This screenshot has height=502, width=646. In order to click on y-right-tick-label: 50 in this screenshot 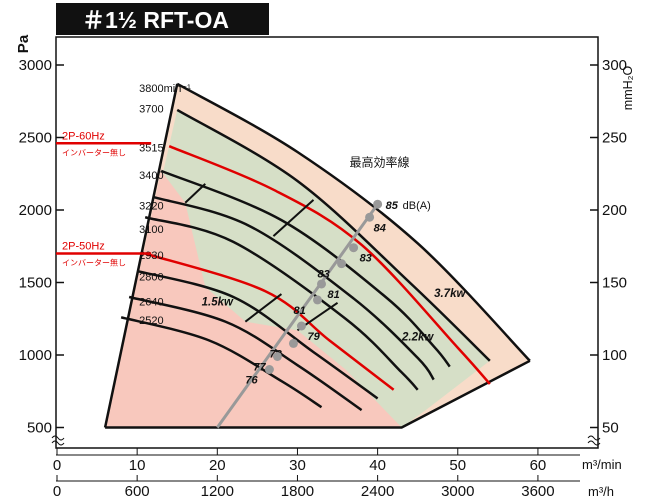, I will do `click(610, 428)`.